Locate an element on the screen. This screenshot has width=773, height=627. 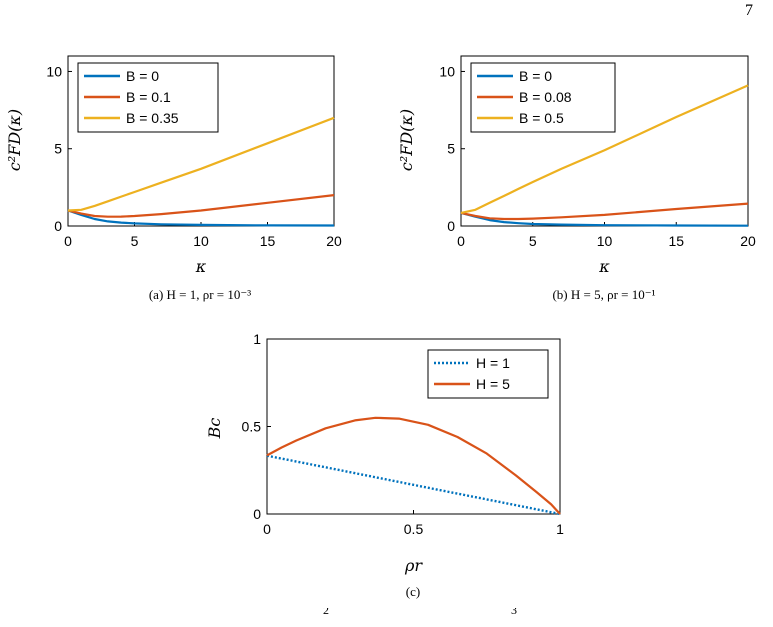
x-tick-label: 1 is located at coordinates (560, 529).